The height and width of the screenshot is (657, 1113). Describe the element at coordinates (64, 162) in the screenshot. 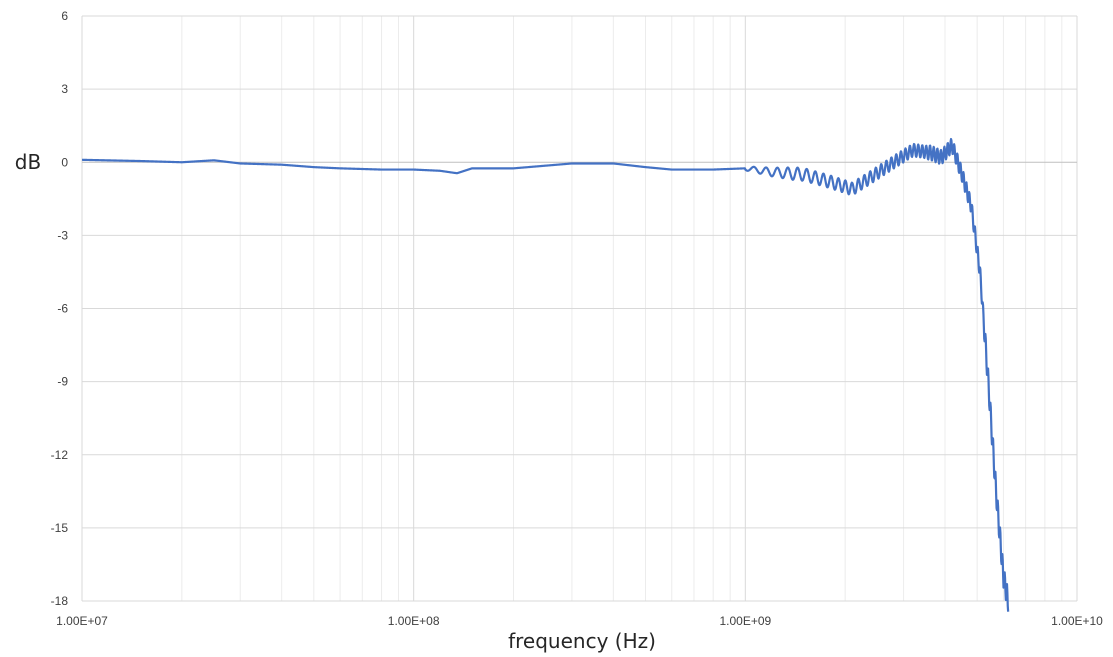

I see `y-tick-label: 0` at that location.